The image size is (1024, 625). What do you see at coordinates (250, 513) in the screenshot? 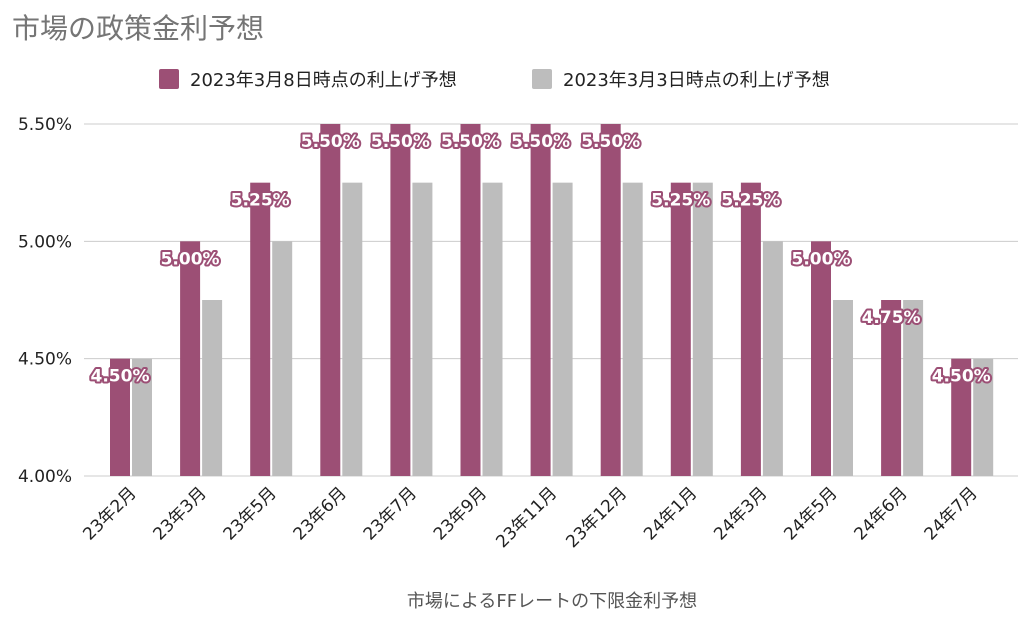
I see `x-tick-label: 23年5月` at bounding box center [250, 513].